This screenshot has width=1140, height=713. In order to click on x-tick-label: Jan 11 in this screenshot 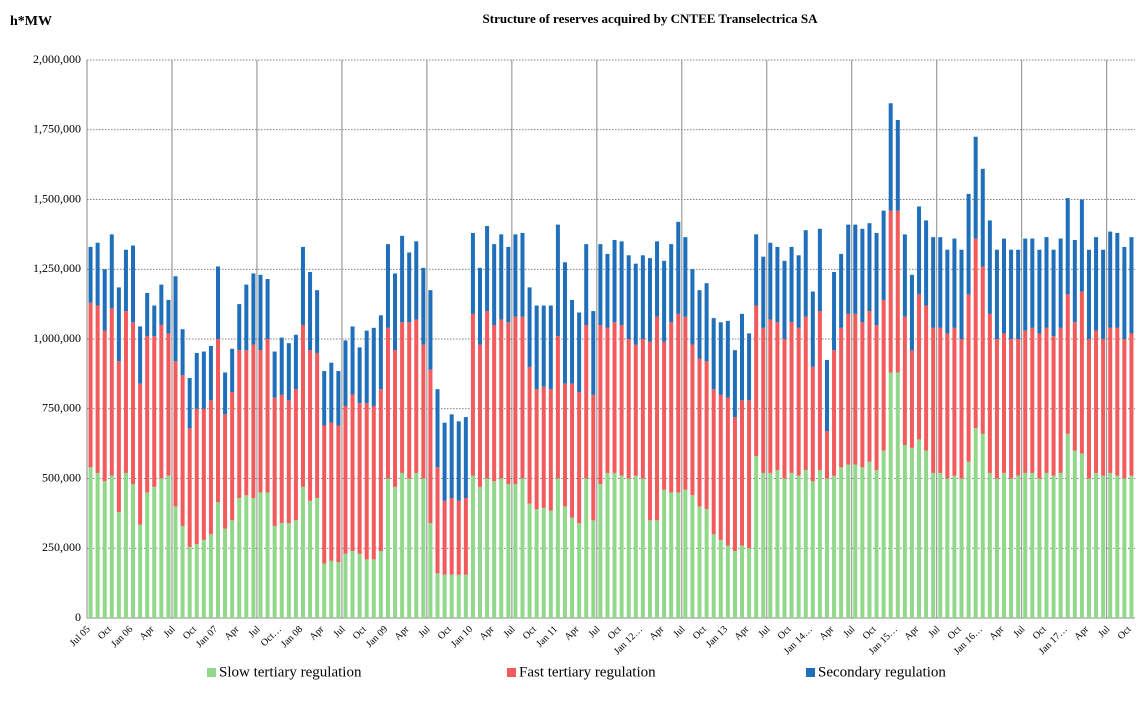, I will do `click(547, 637)`.